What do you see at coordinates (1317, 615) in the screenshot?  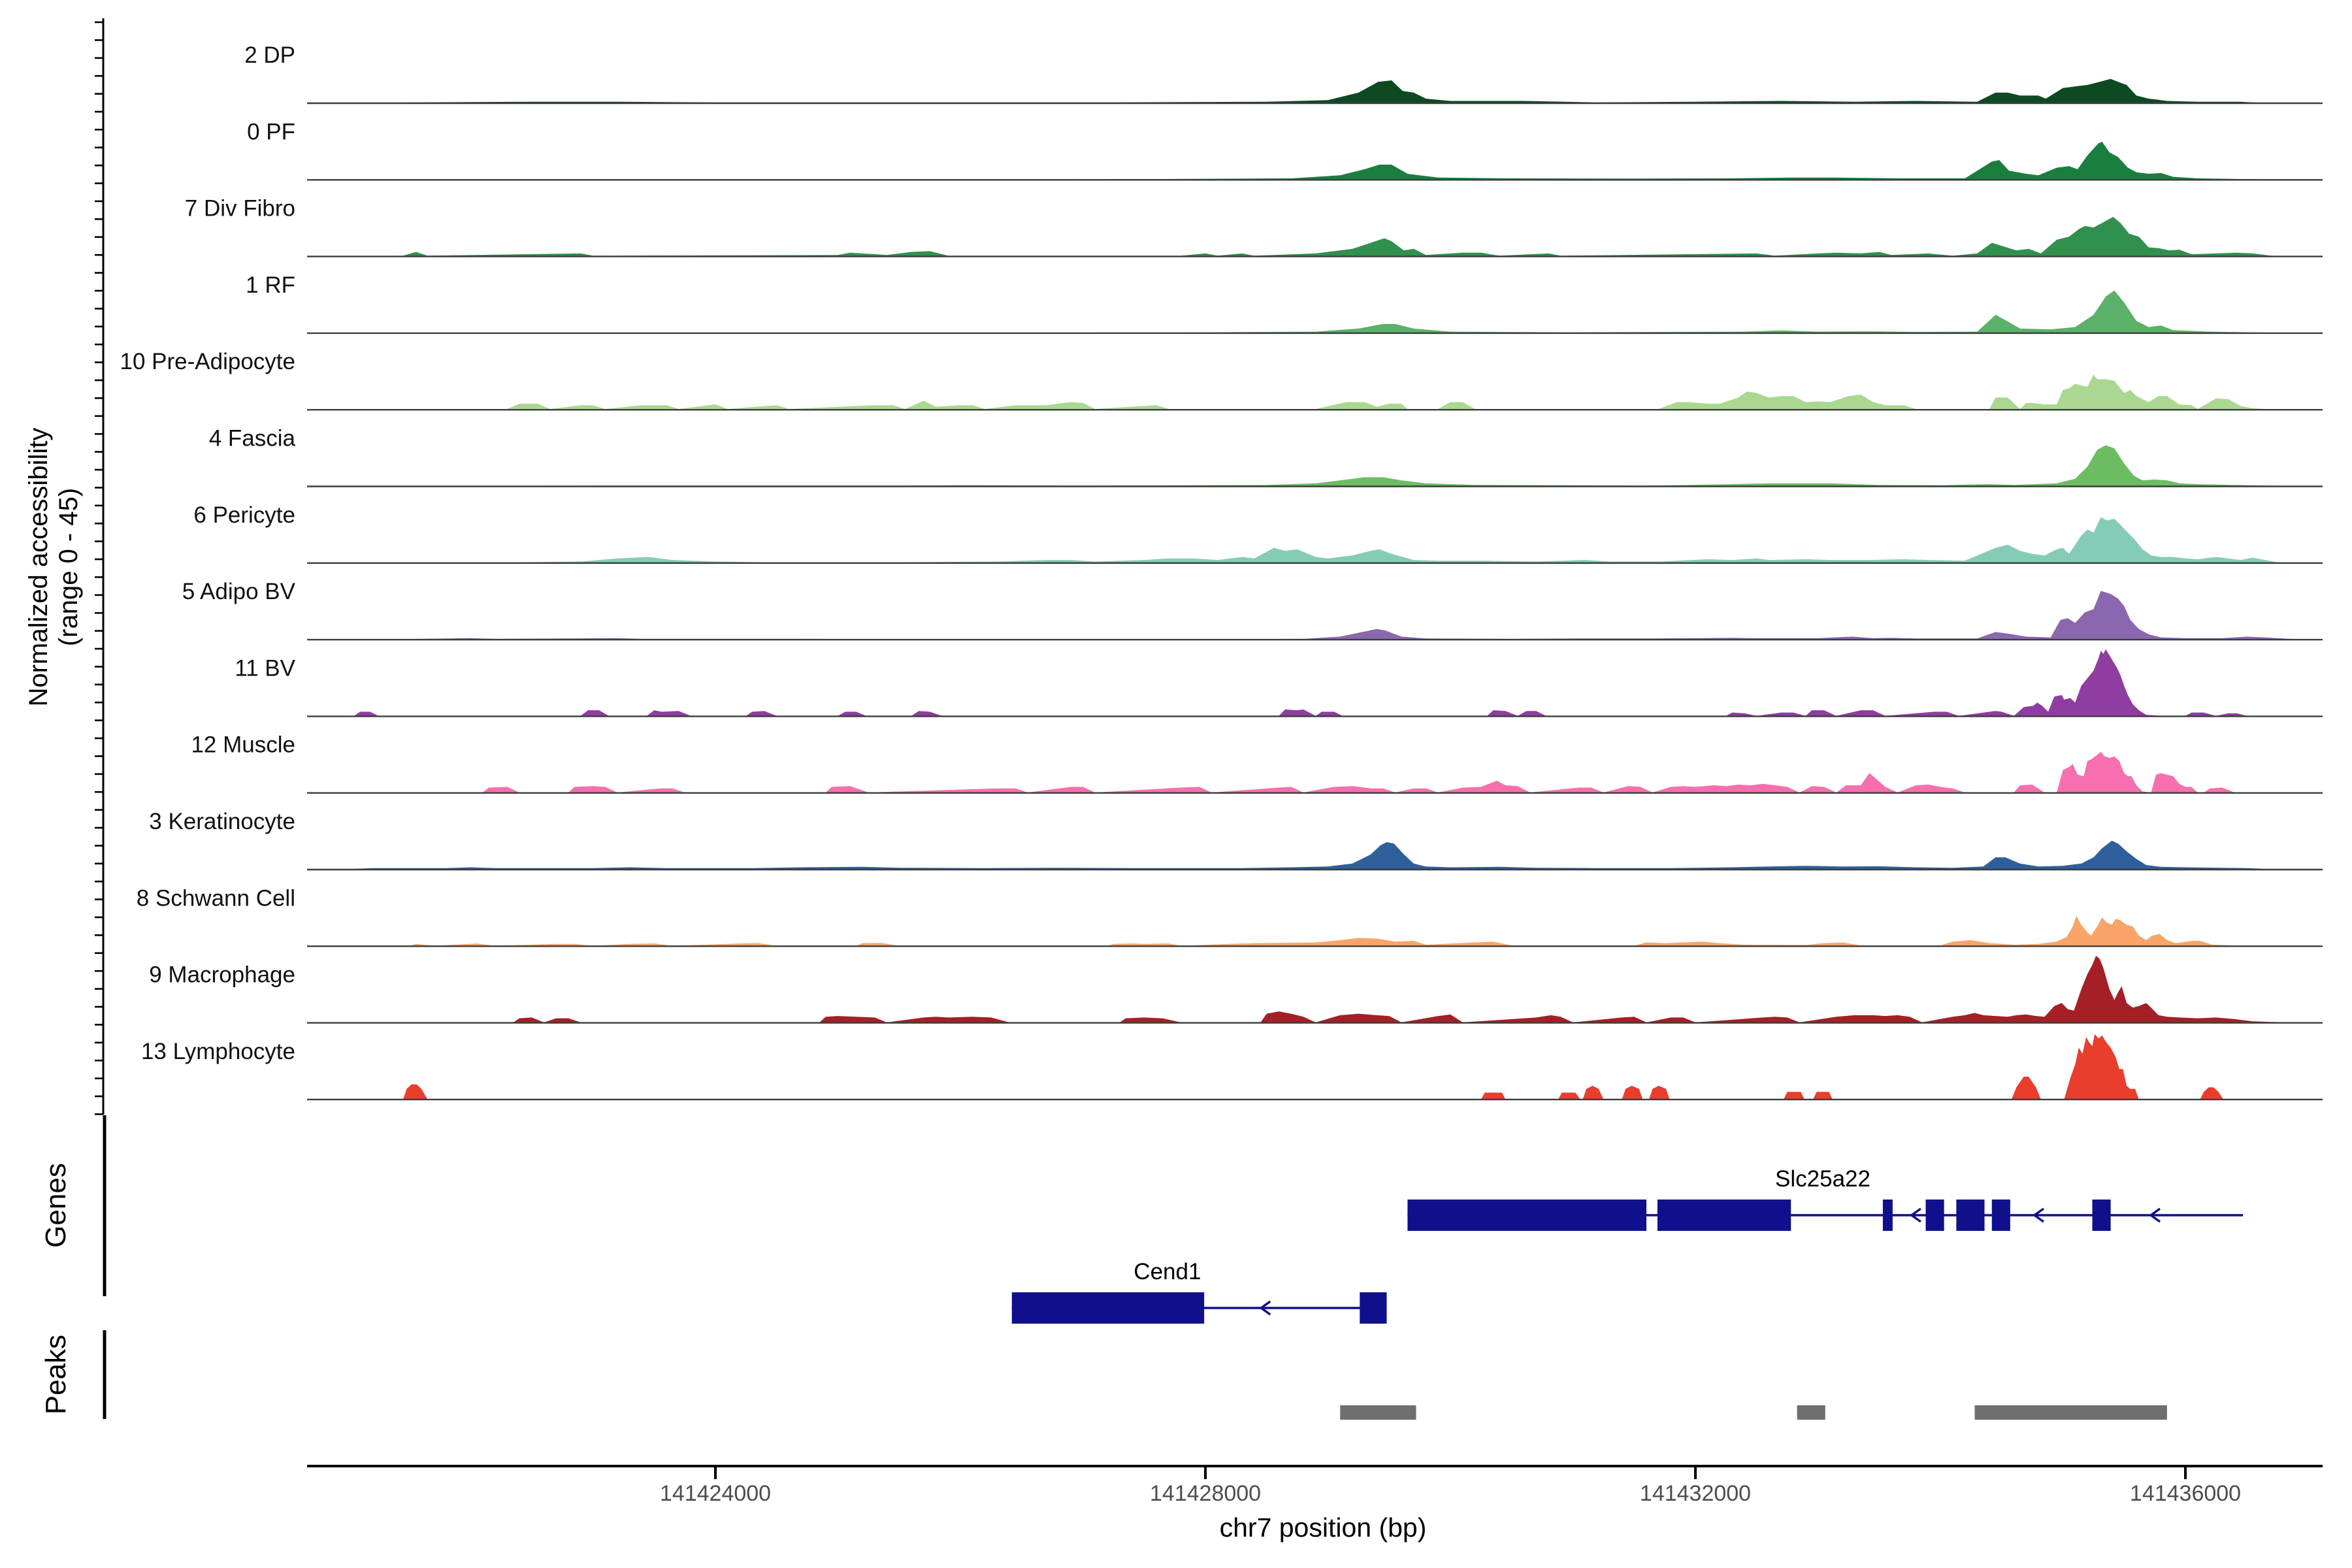 I see `track-area-5-adipo-bv` at bounding box center [1317, 615].